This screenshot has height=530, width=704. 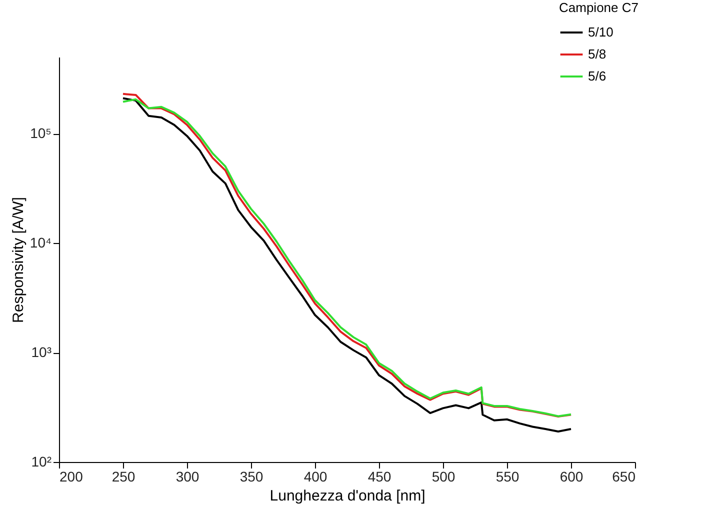 What do you see at coordinates (41, 462) in the screenshot?
I see `y-tick-label: 10²` at bounding box center [41, 462].